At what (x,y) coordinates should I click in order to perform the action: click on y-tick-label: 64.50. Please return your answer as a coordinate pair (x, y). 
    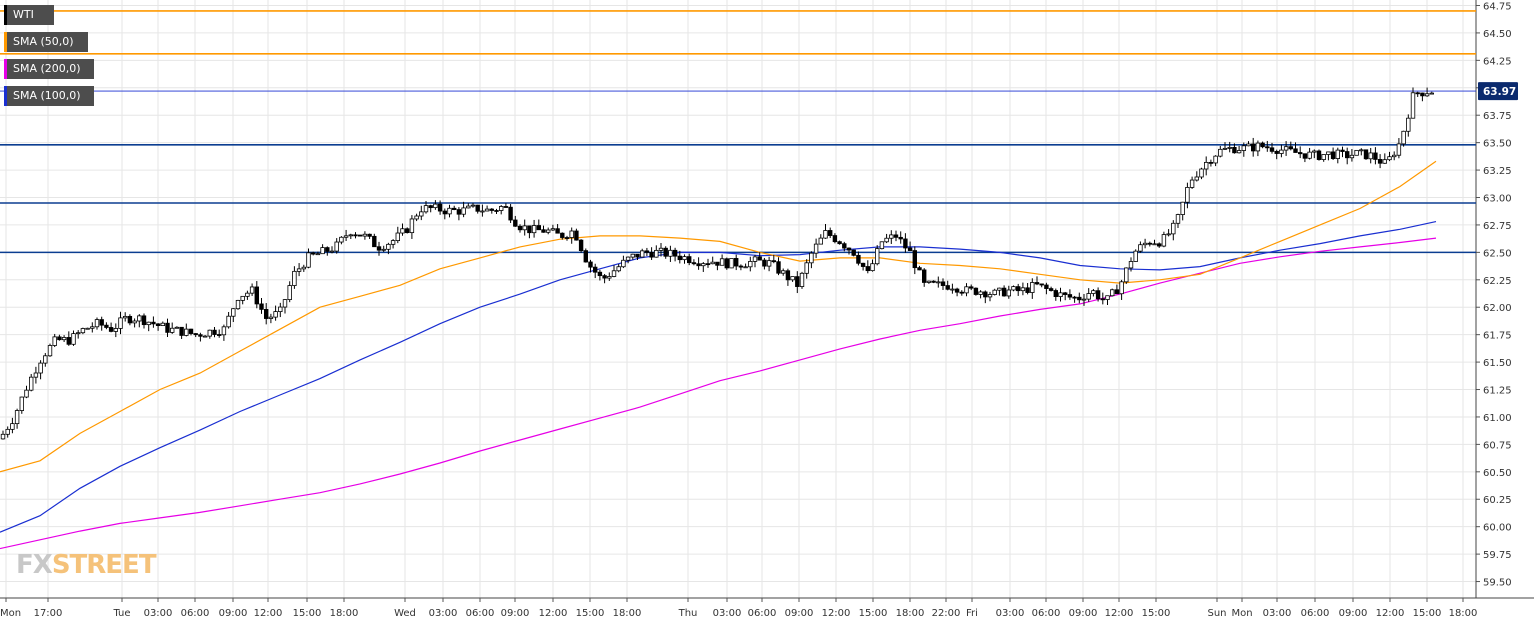
    Looking at the image, I should click on (1497, 34).